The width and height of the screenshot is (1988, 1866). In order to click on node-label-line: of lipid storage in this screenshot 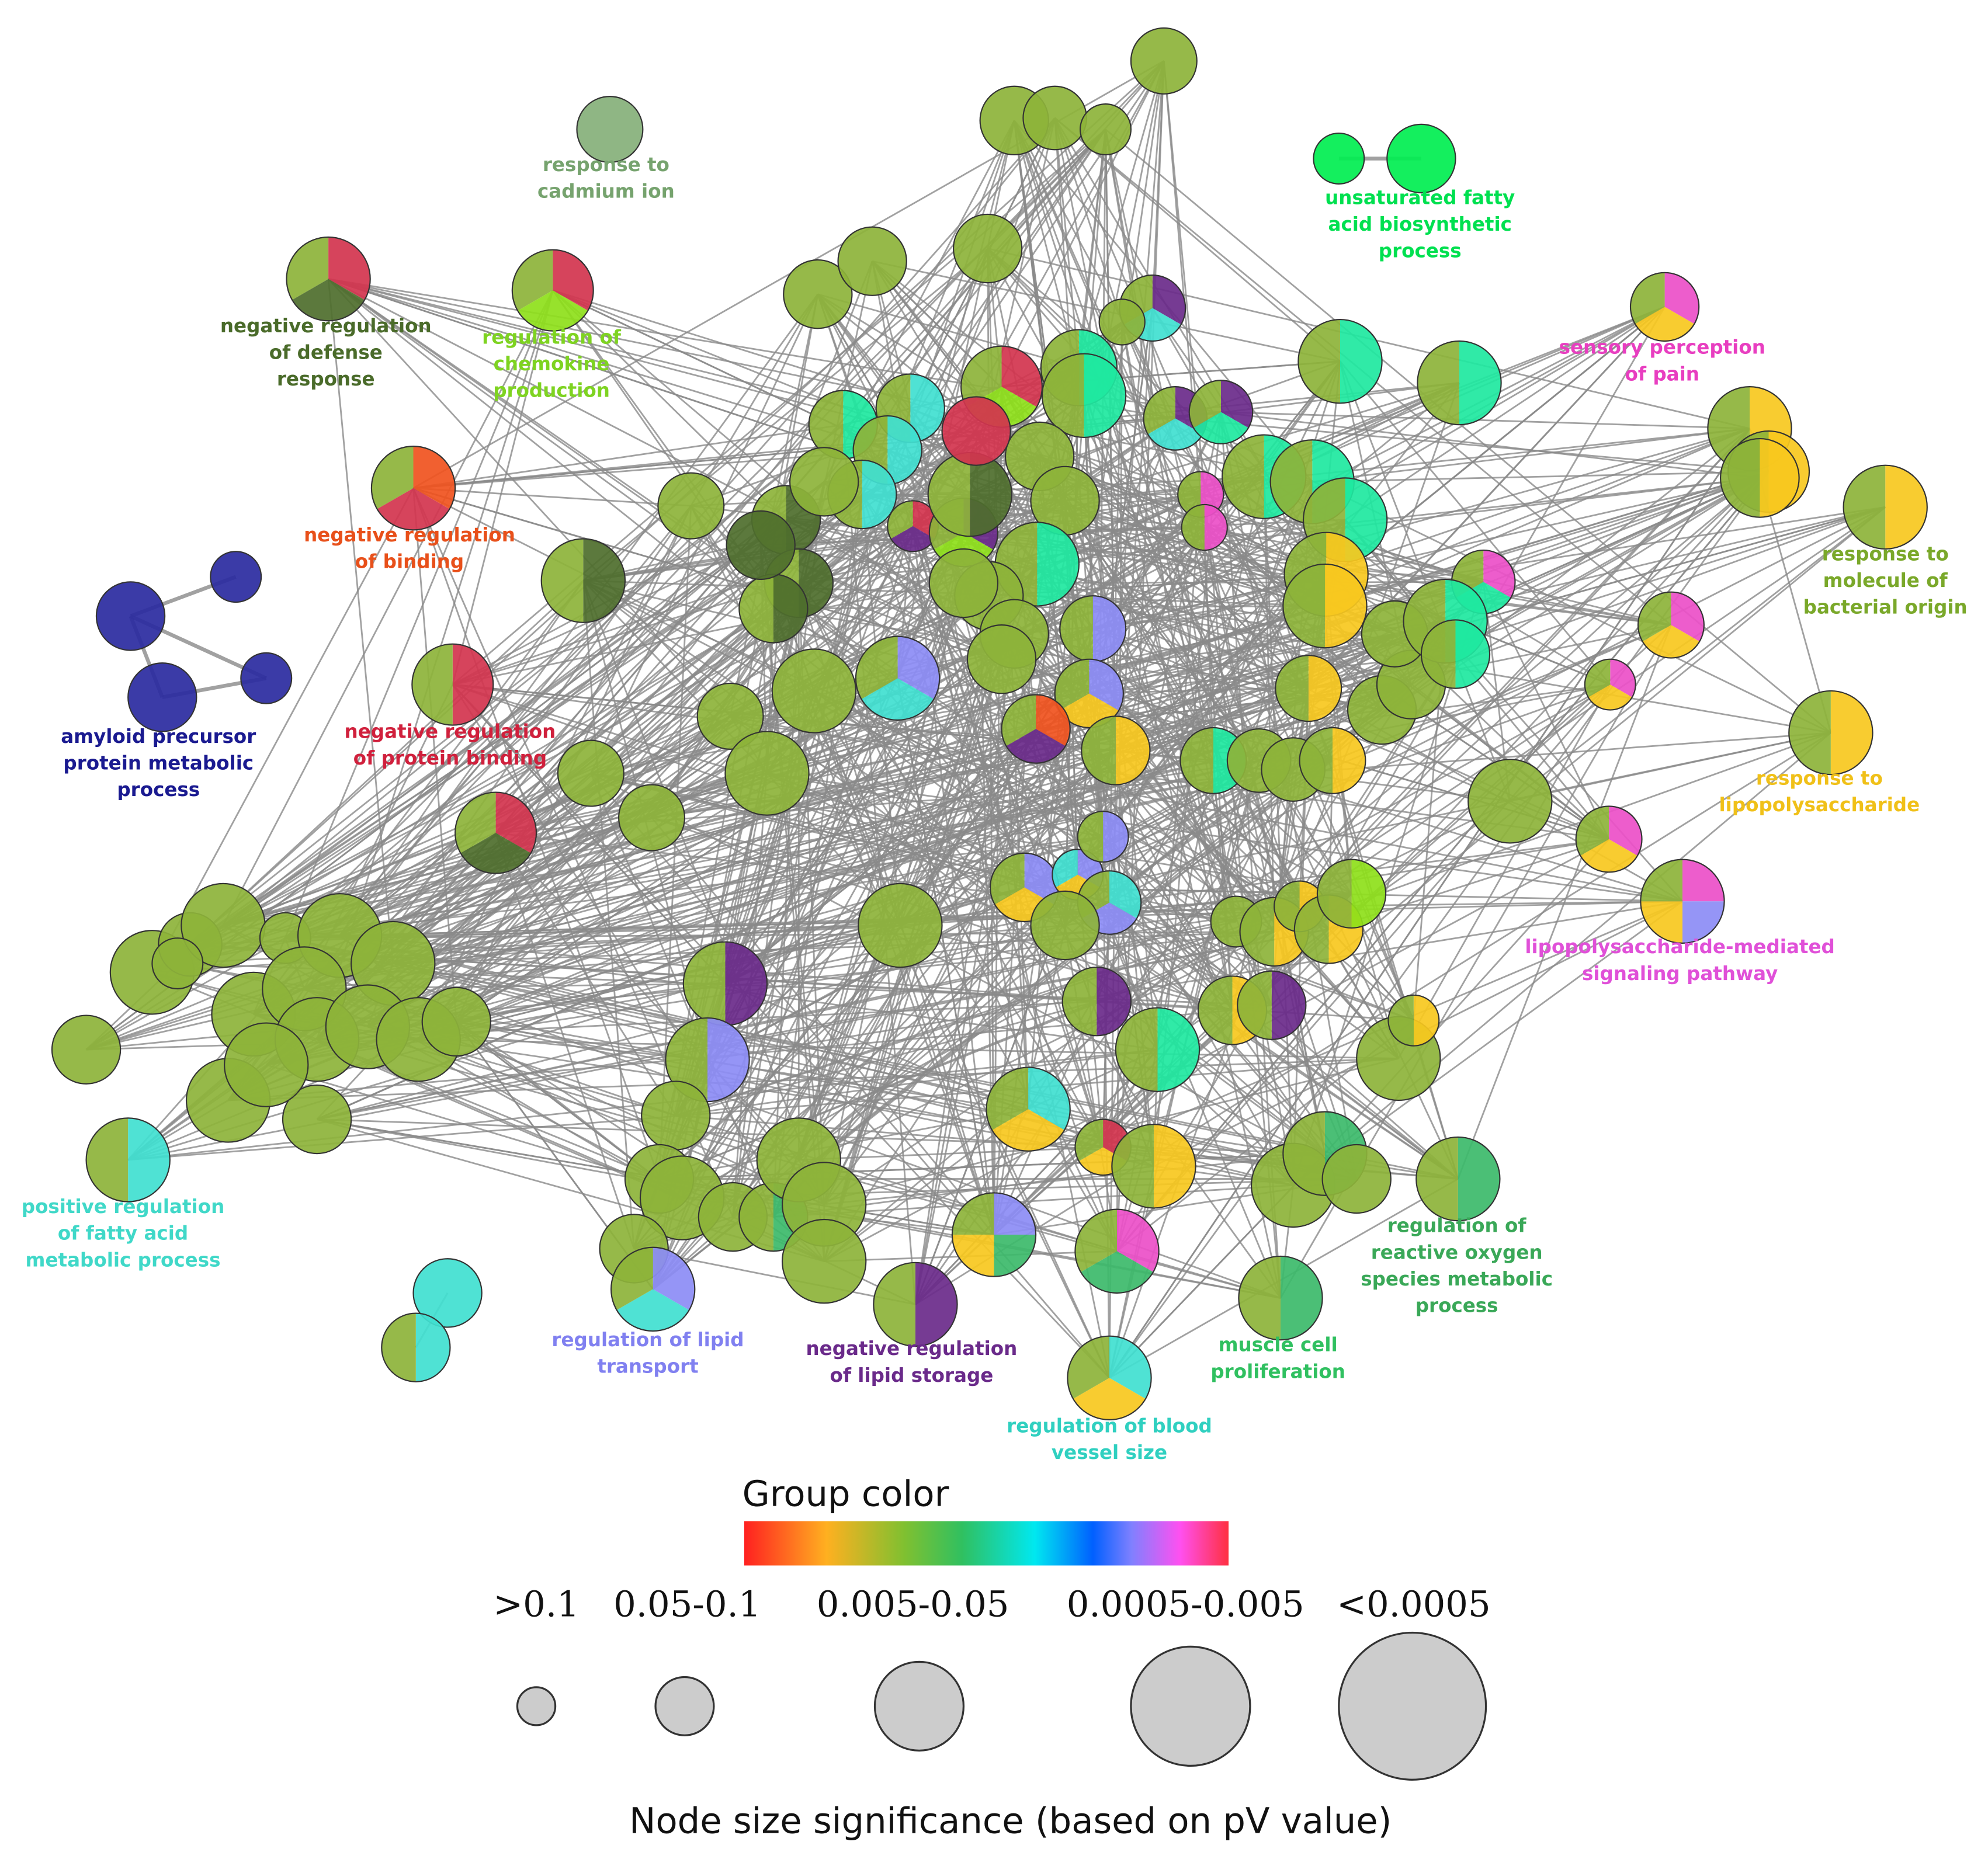, I will do `click(911, 1376)`.